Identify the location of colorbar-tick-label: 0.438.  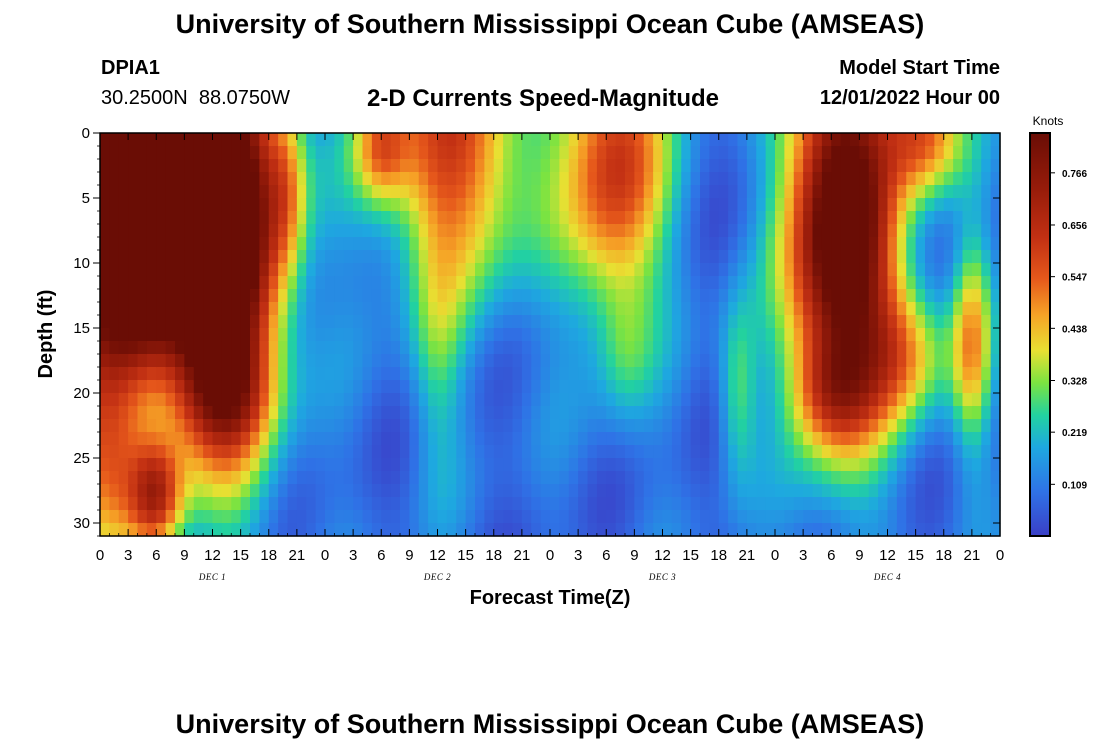
(1074, 329).